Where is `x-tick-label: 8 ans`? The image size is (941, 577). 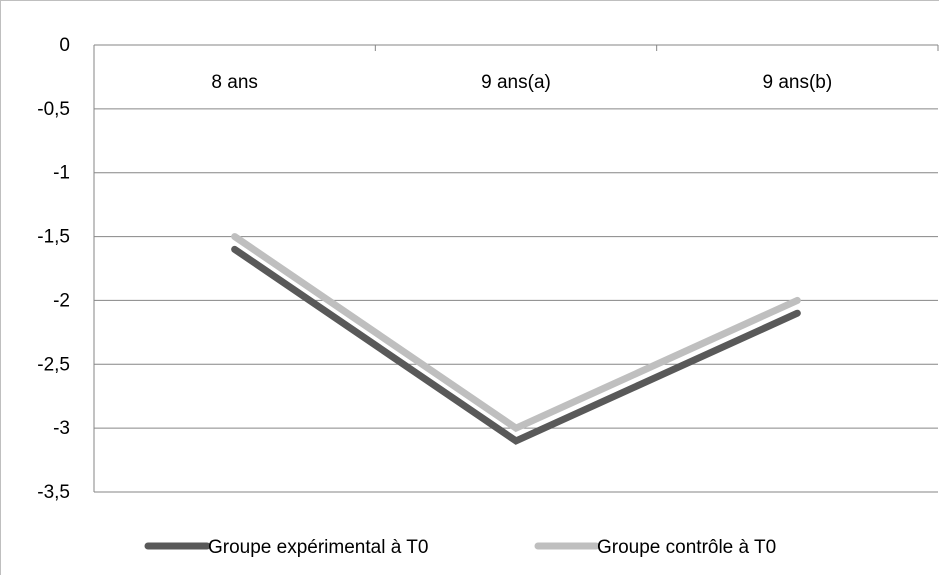 x-tick-label: 8 ans is located at coordinates (234, 82).